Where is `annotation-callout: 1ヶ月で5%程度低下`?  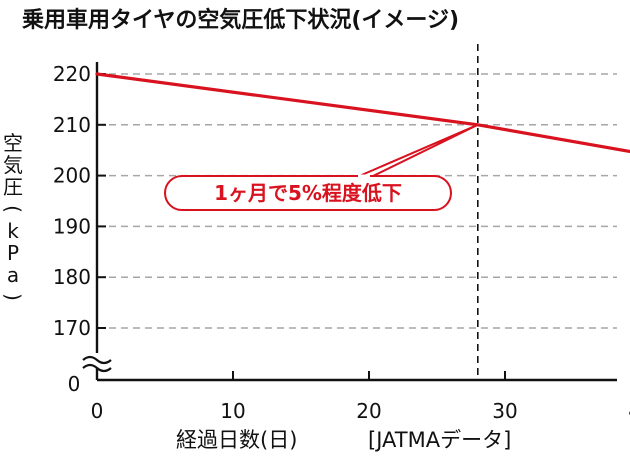
annotation-callout: 1ヶ月で5%程度低下 is located at coordinates (321, 167).